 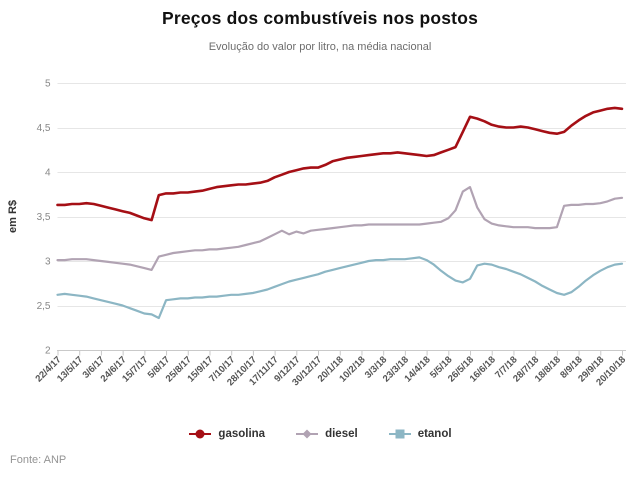 I want to click on etanol-marker-icon, so click(x=399, y=434).